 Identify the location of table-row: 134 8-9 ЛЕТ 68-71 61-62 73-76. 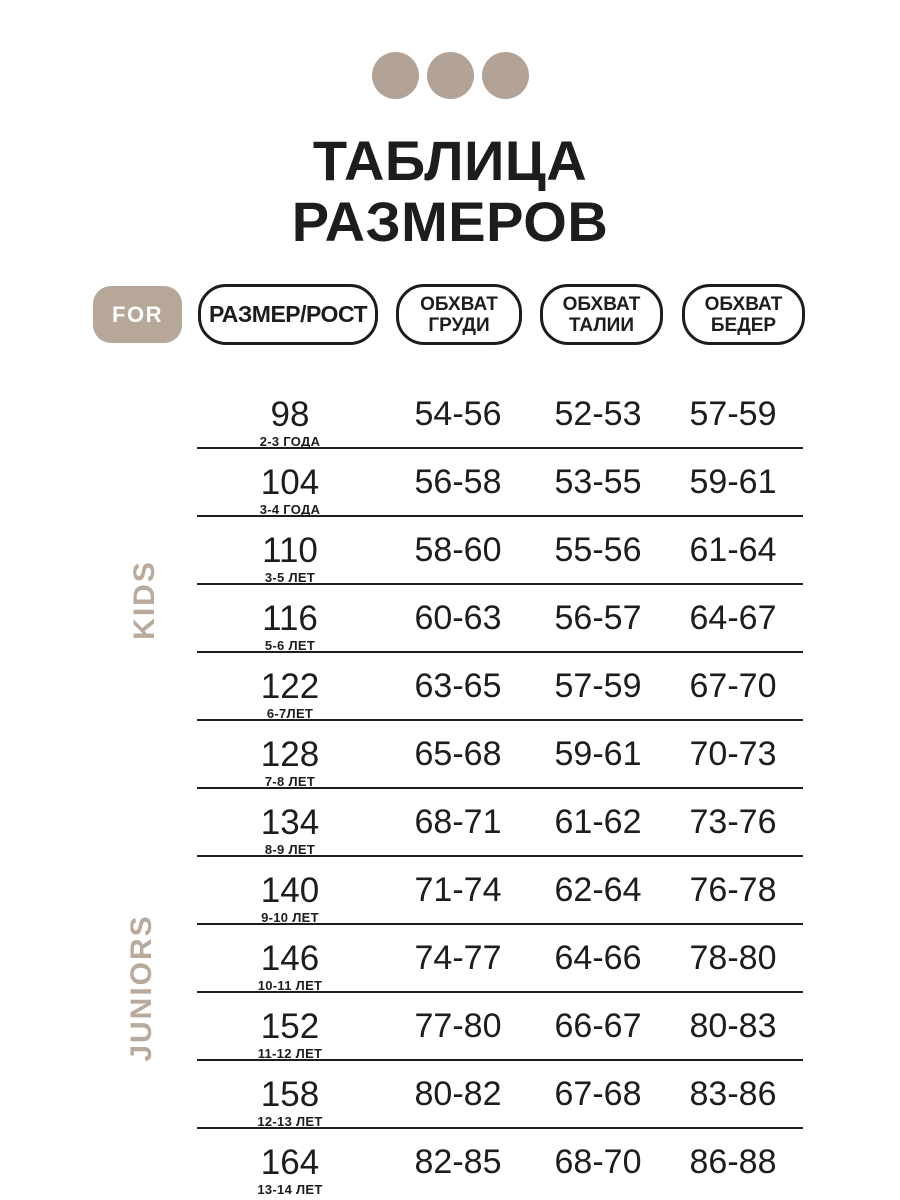
(500, 823).